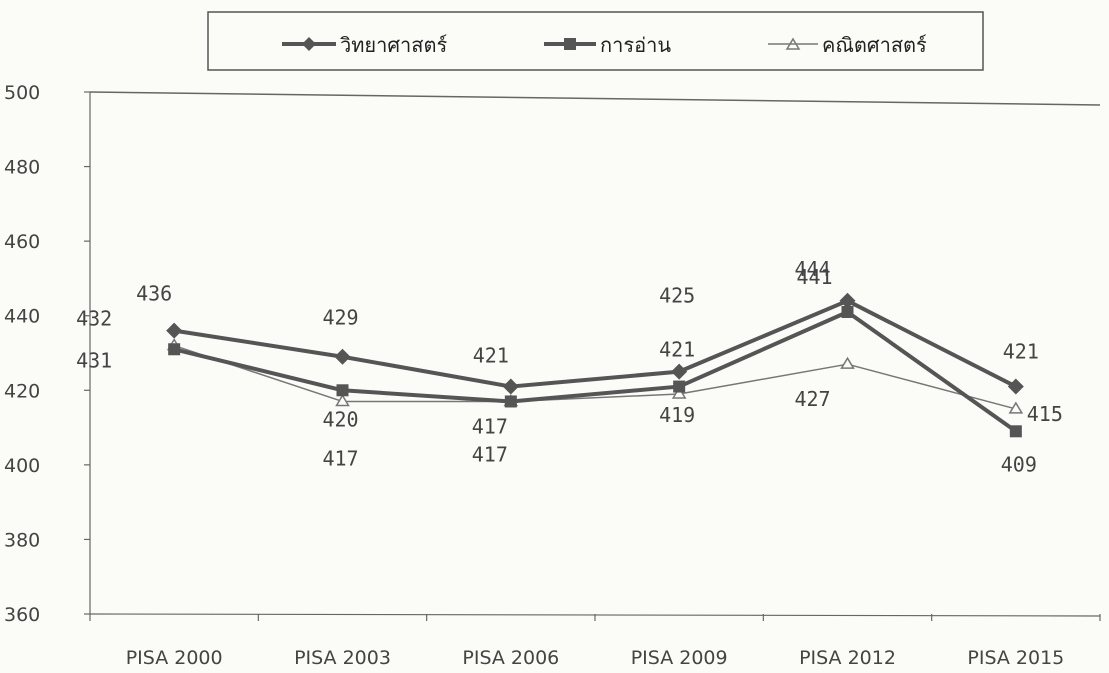  Describe the element at coordinates (22, 540) in the screenshot. I see `y-tick-label: 380` at that location.